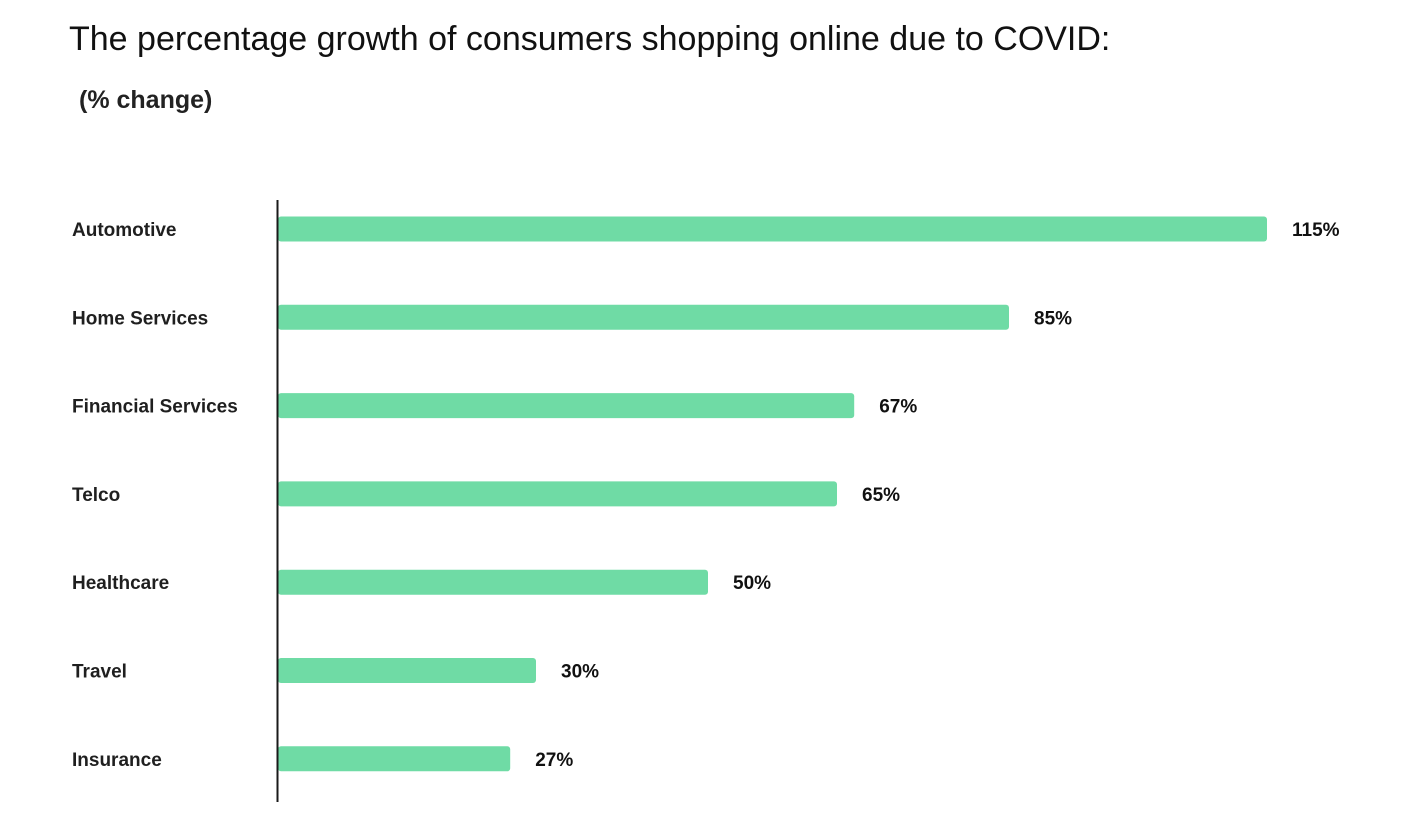 The image size is (1408, 834). Describe the element at coordinates (898, 407) in the screenshot. I see `value-label: 67%` at that location.